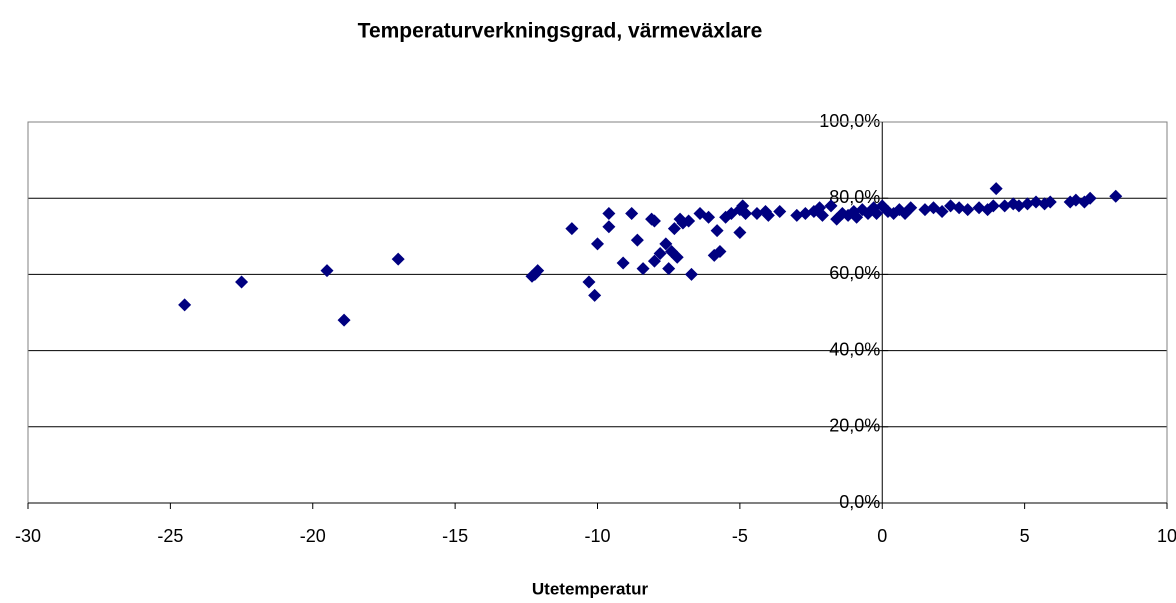  I want to click on x-axis-label: Utetemperatur, so click(590, 588).